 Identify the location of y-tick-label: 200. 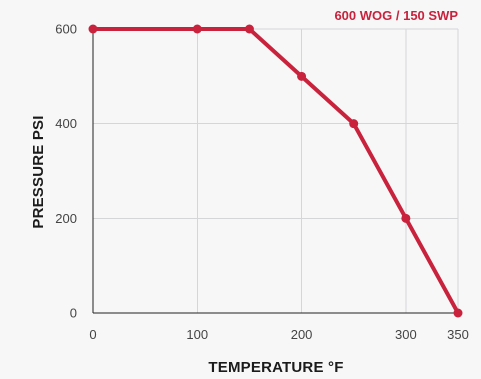
(66, 218).